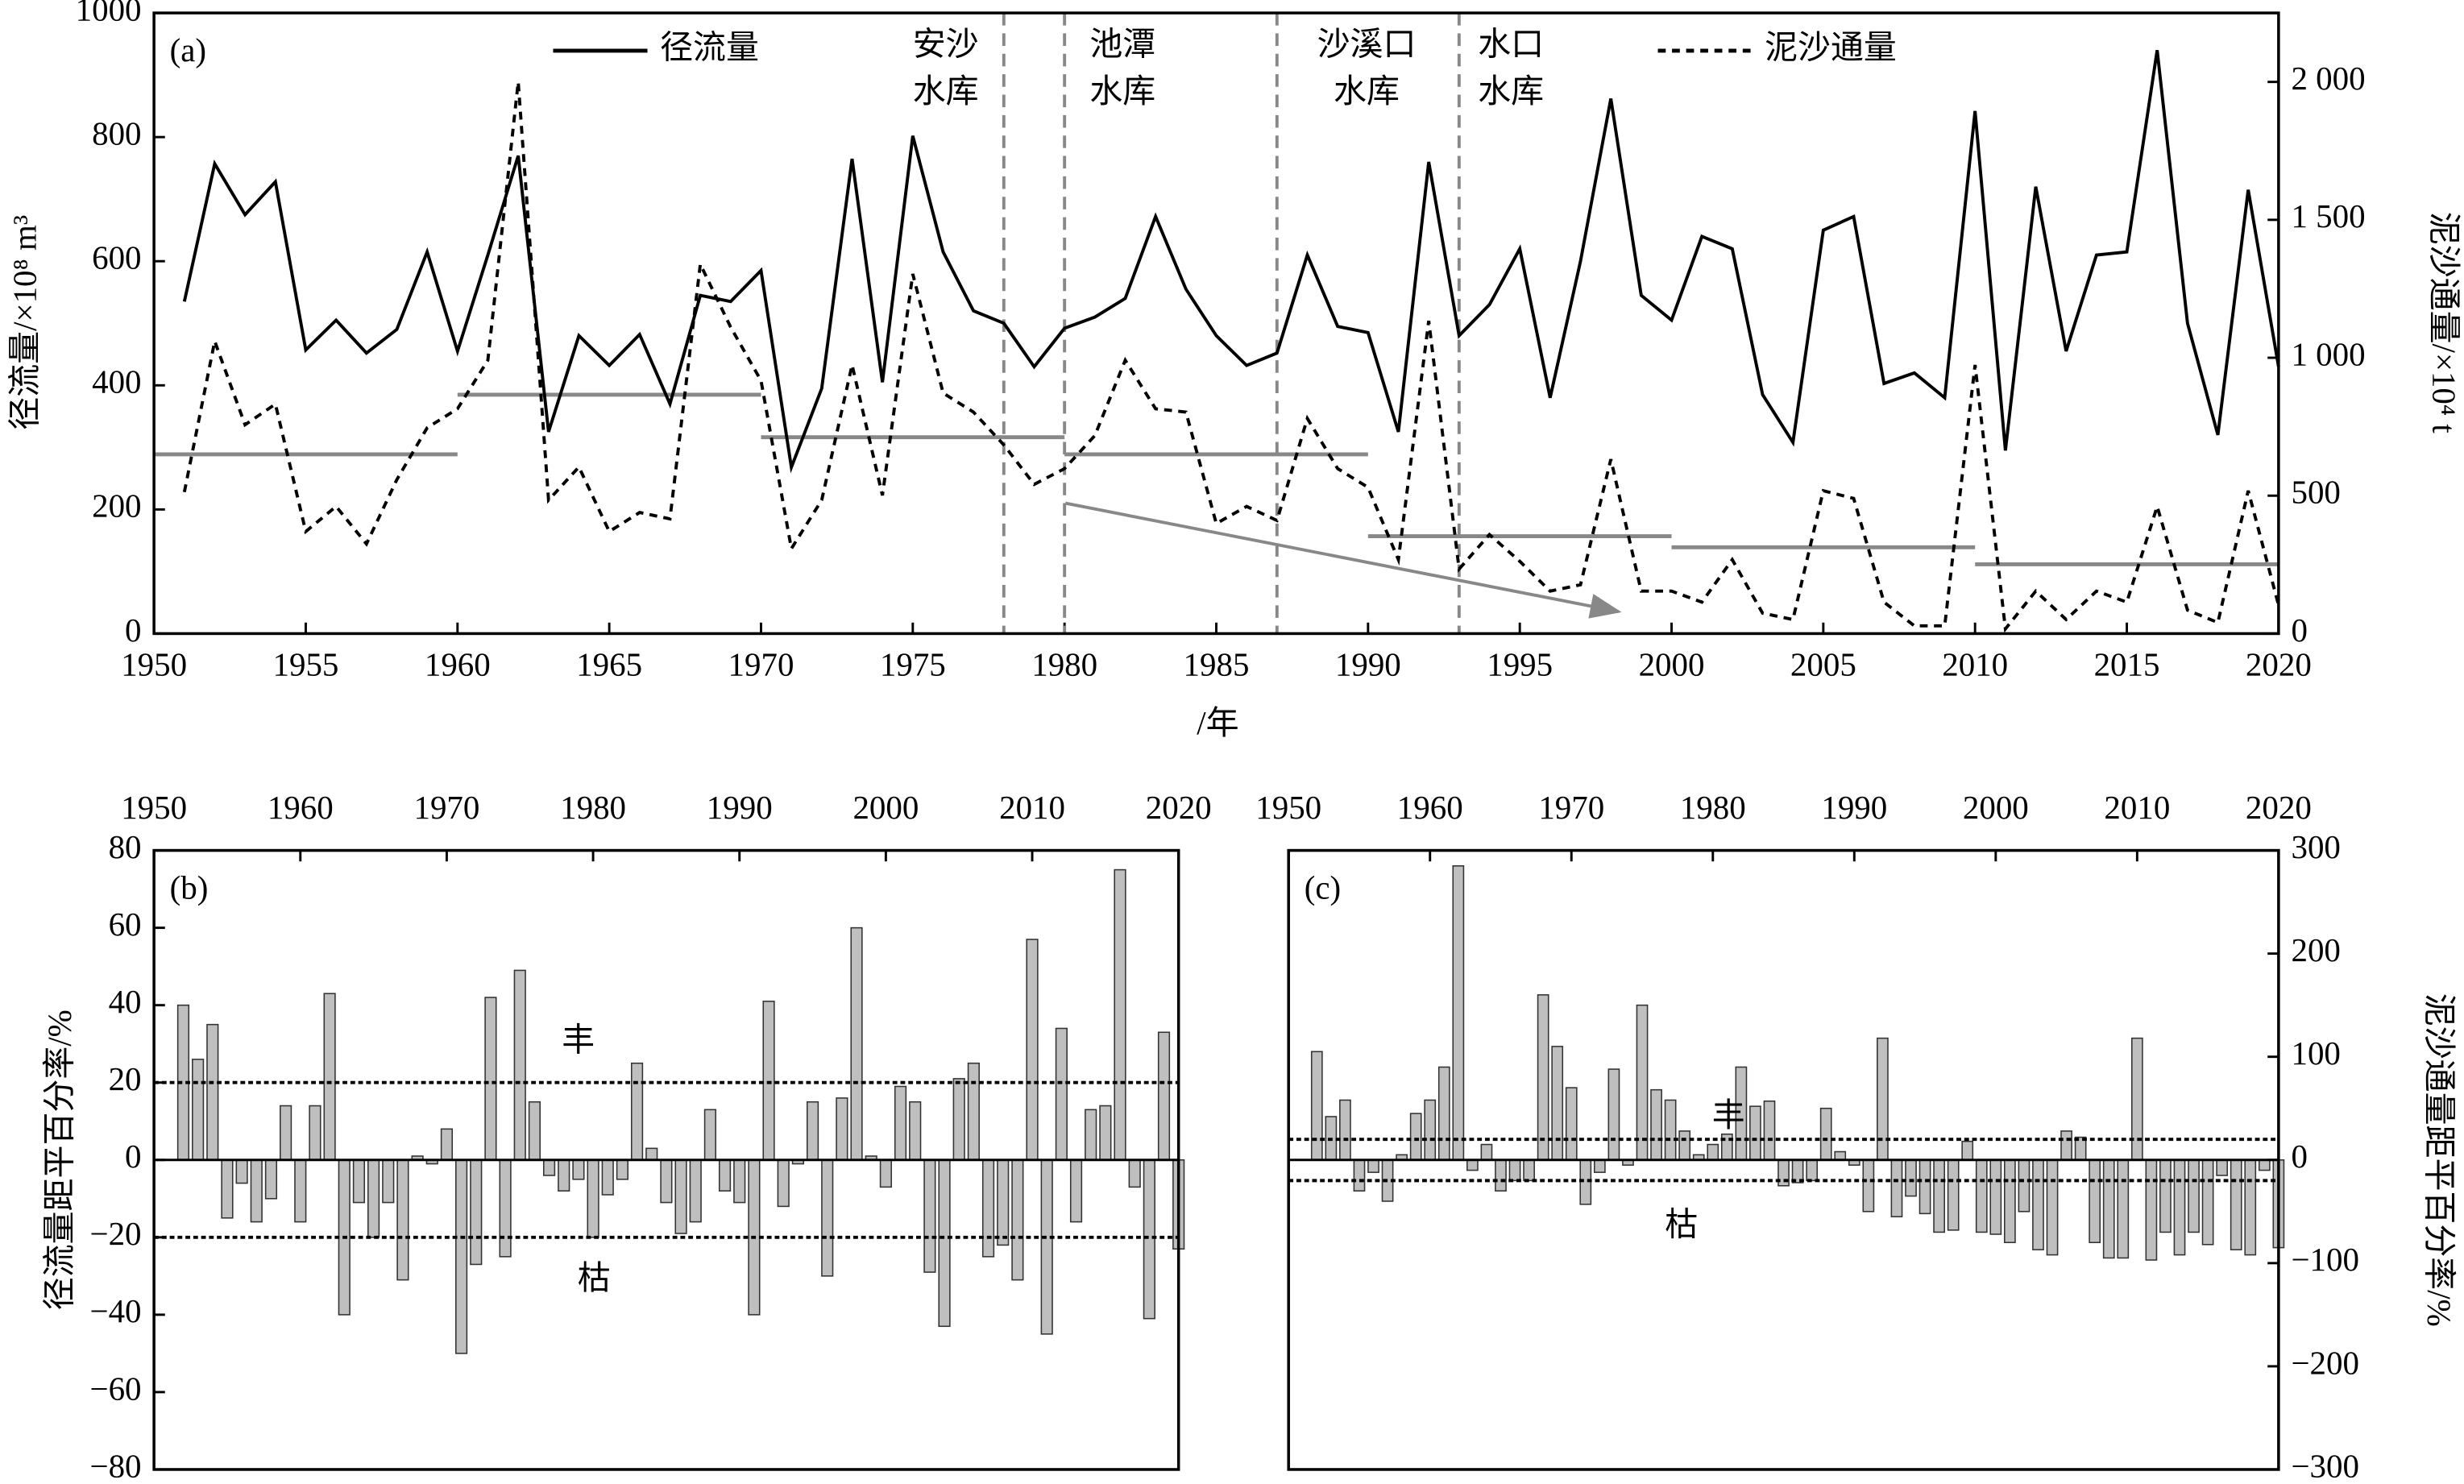  Describe the element at coordinates (1713, 808) in the screenshot. I see `x-tick-label: 1980` at that location.